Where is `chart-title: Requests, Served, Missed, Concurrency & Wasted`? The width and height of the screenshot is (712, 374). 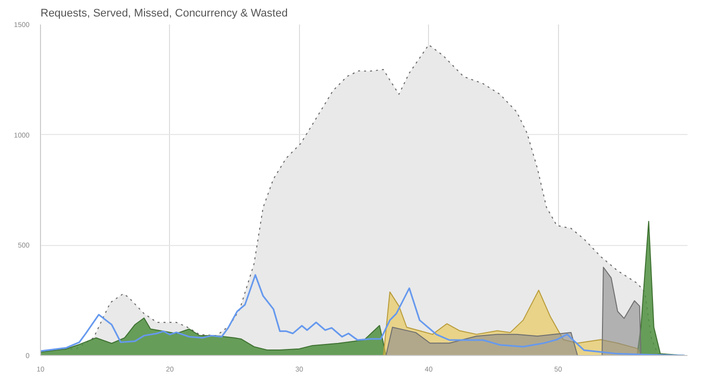
chart-title: Requests, Served, Missed, Concurrency & Wasted is located at coordinates (164, 14).